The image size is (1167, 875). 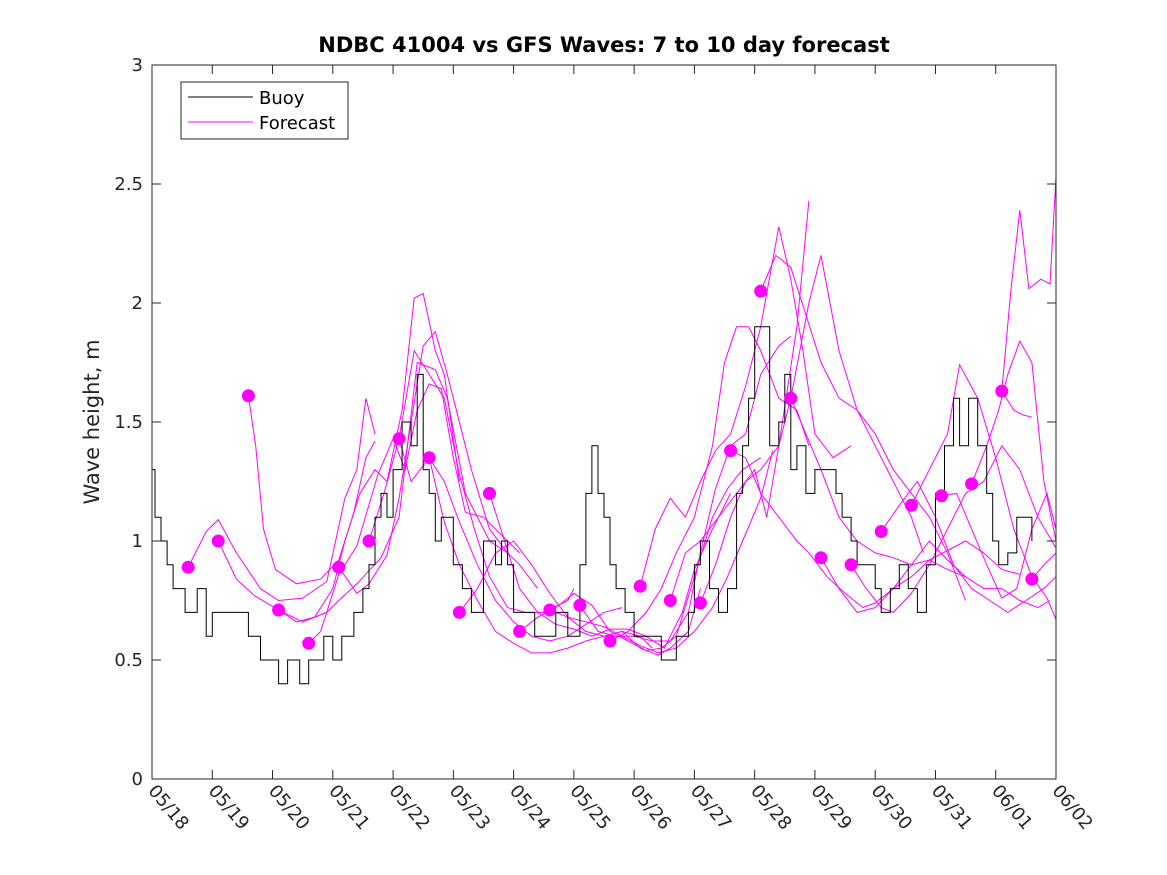 I want to click on legend-box, so click(x=264, y=110).